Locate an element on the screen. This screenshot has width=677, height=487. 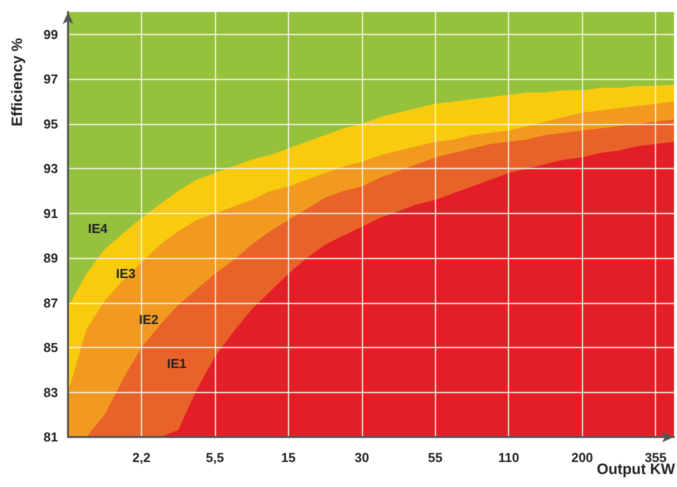
x-tick-label: 30 is located at coordinates (362, 457).